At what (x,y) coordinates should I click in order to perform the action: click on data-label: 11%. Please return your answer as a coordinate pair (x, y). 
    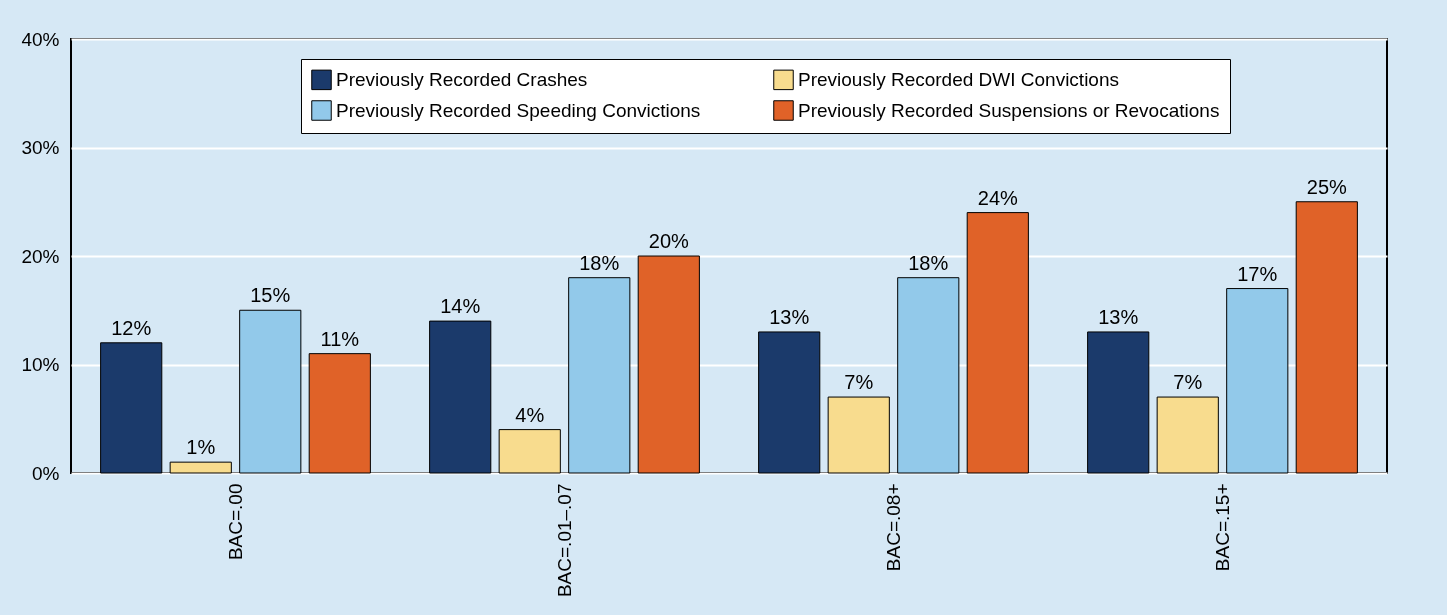
    Looking at the image, I should click on (340, 338).